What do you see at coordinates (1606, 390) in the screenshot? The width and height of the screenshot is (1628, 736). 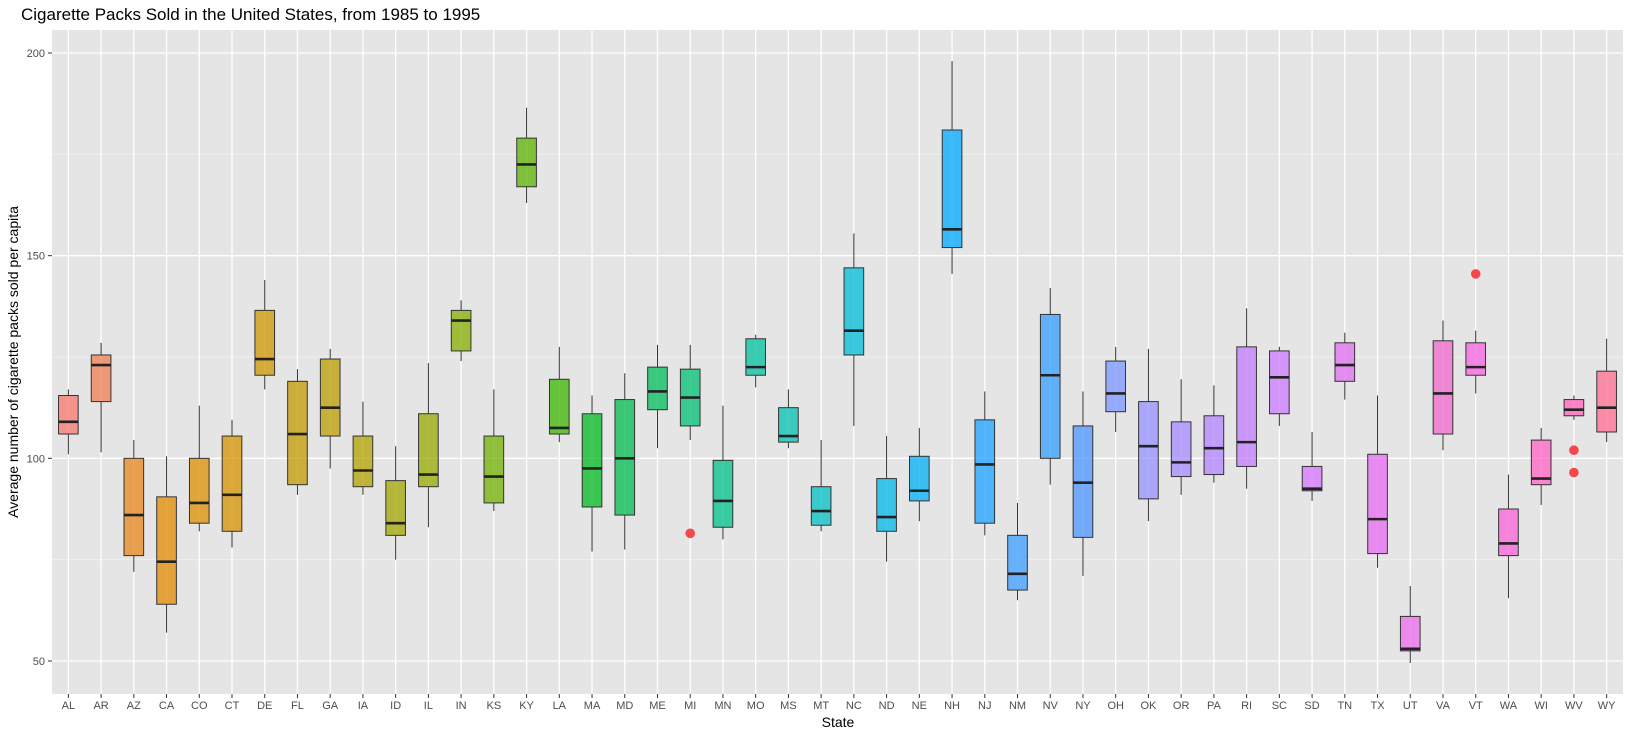 I see `box-wy` at bounding box center [1606, 390].